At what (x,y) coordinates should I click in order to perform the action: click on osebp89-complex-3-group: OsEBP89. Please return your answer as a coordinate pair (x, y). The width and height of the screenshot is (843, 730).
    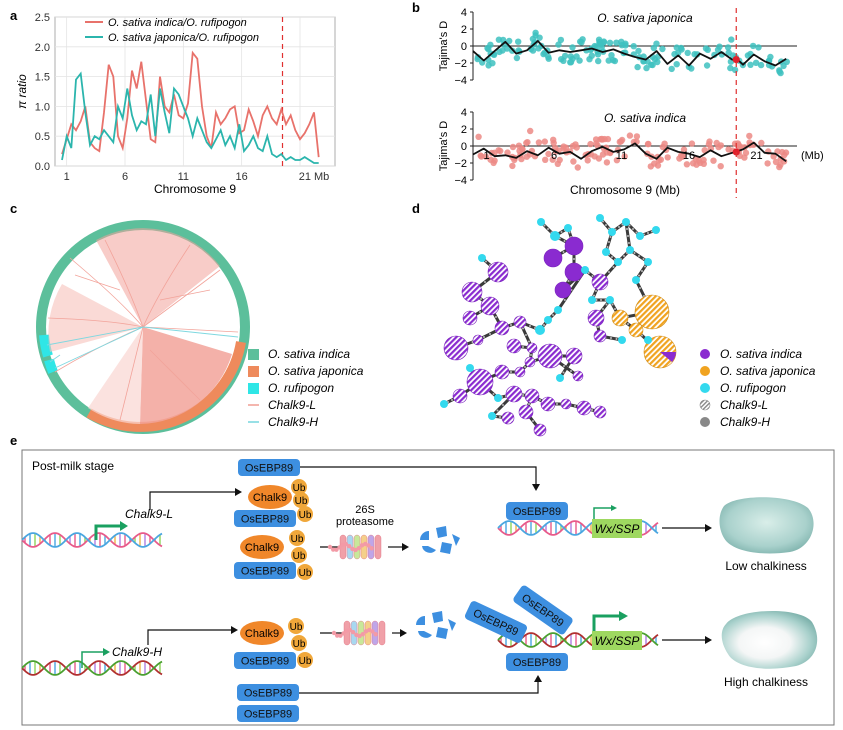
    Looking at the image, I should click on (265, 660).